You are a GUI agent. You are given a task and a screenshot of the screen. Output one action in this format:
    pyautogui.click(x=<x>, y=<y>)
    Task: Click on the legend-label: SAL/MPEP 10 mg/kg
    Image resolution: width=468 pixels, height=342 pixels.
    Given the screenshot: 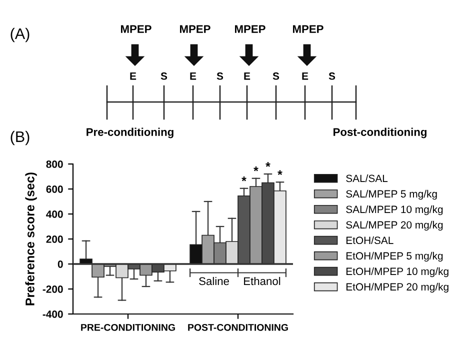 What is the action you would take?
    pyautogui.click(x=394, y=210)
    